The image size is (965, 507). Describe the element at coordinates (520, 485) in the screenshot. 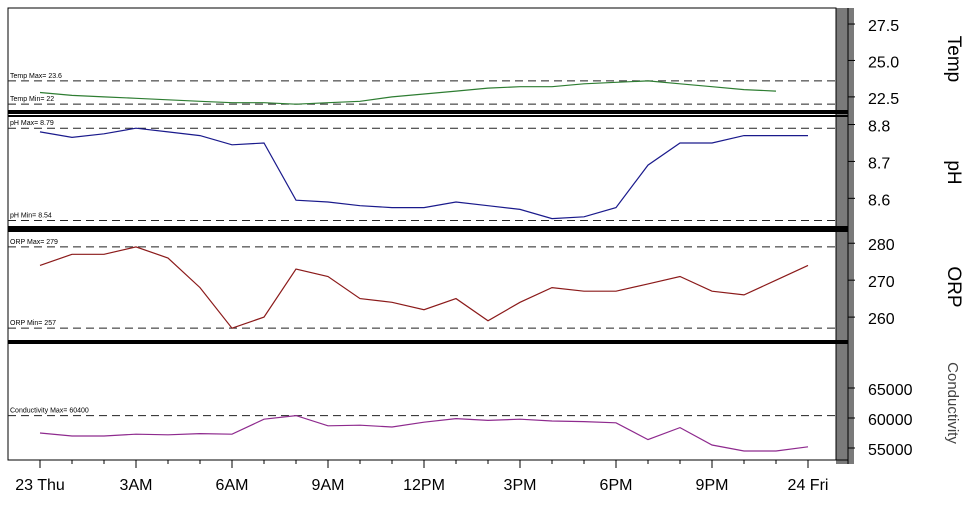

I see `x-tick-label: 3PM` at that location.